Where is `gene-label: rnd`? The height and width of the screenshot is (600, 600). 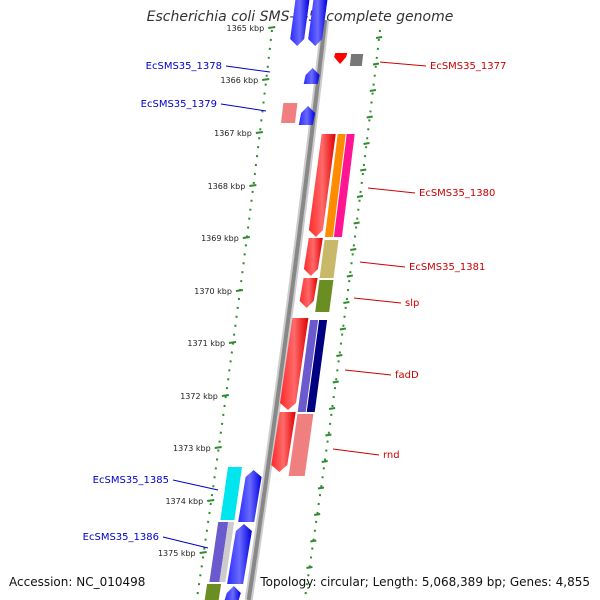
gene-label: rnd is located at coordinates (391, 455).